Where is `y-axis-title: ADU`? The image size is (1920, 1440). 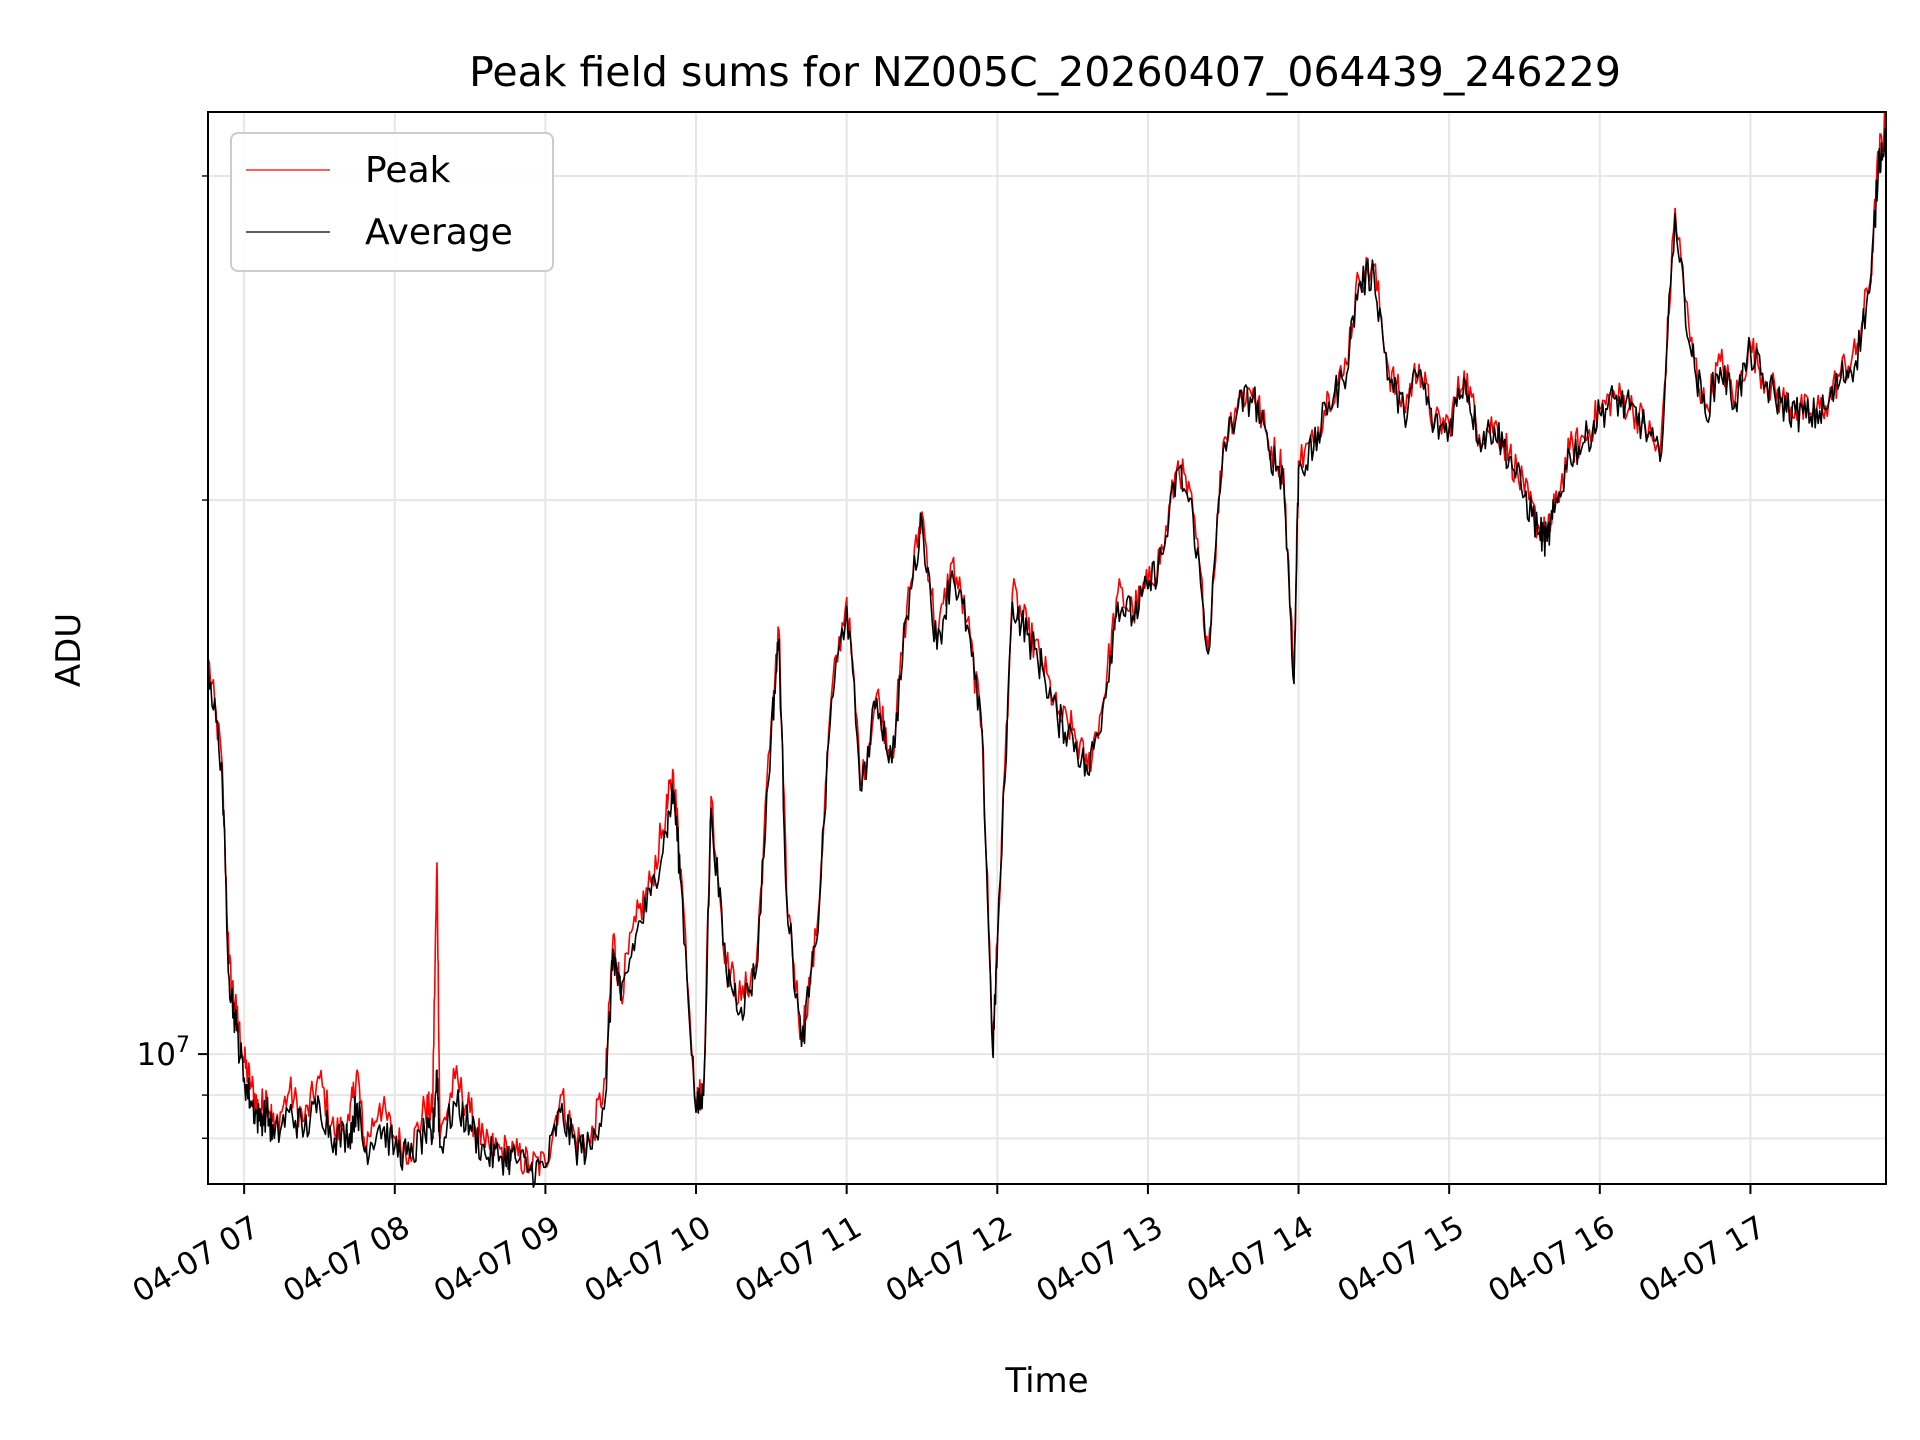 y-axis-title: ADU is located at coordinates (69, 650).